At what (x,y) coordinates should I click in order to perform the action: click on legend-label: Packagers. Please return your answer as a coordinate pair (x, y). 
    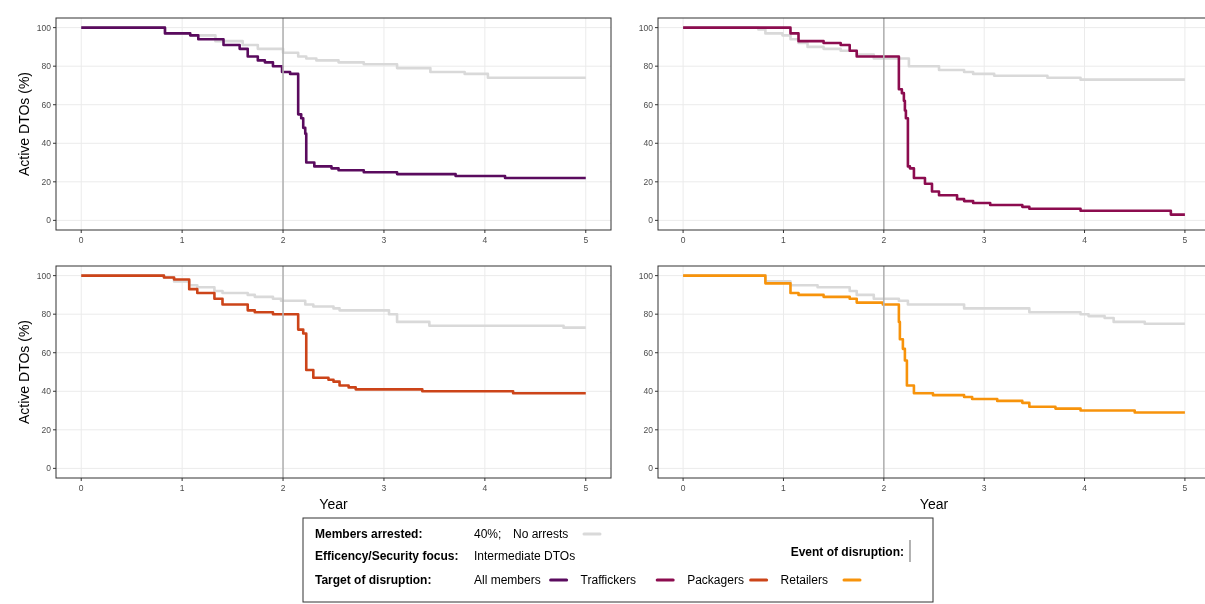
    Looking at the image, I should click on (715, 580).